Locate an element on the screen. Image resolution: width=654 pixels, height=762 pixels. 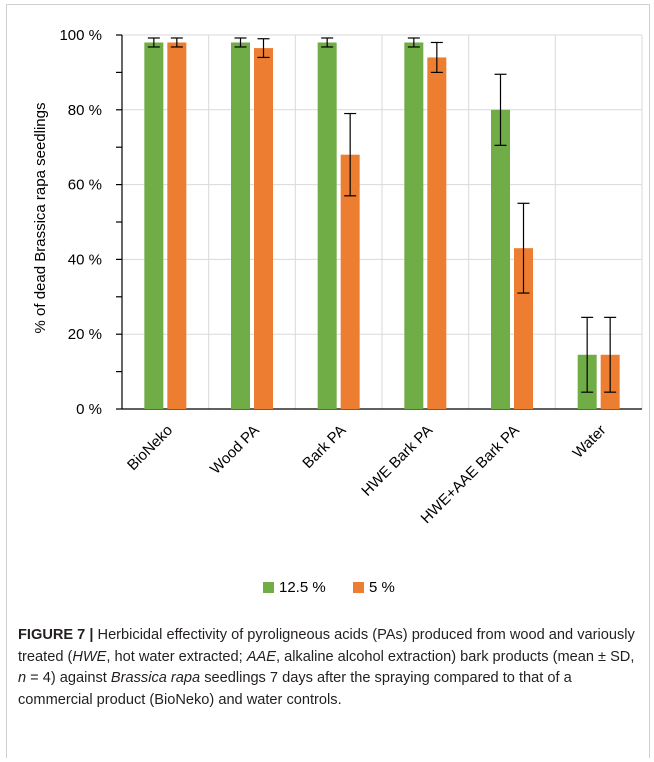
y-tick-label: 0 % is located at coordinates (89, 409).